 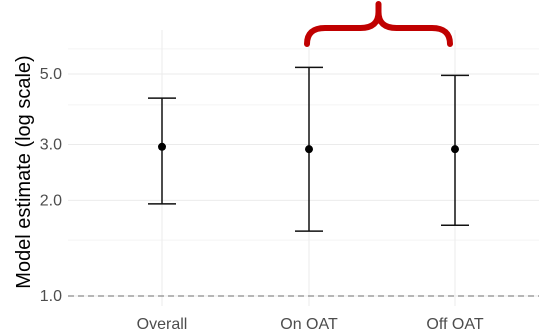 I want to click on y-tick-label: 1.0, so click(x=51, y=296).